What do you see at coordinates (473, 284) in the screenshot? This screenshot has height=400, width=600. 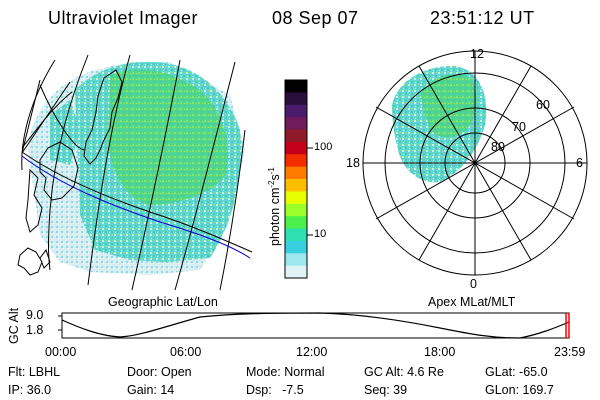 I see `mlt-label-0: 0` at bounding box center [473, 284].